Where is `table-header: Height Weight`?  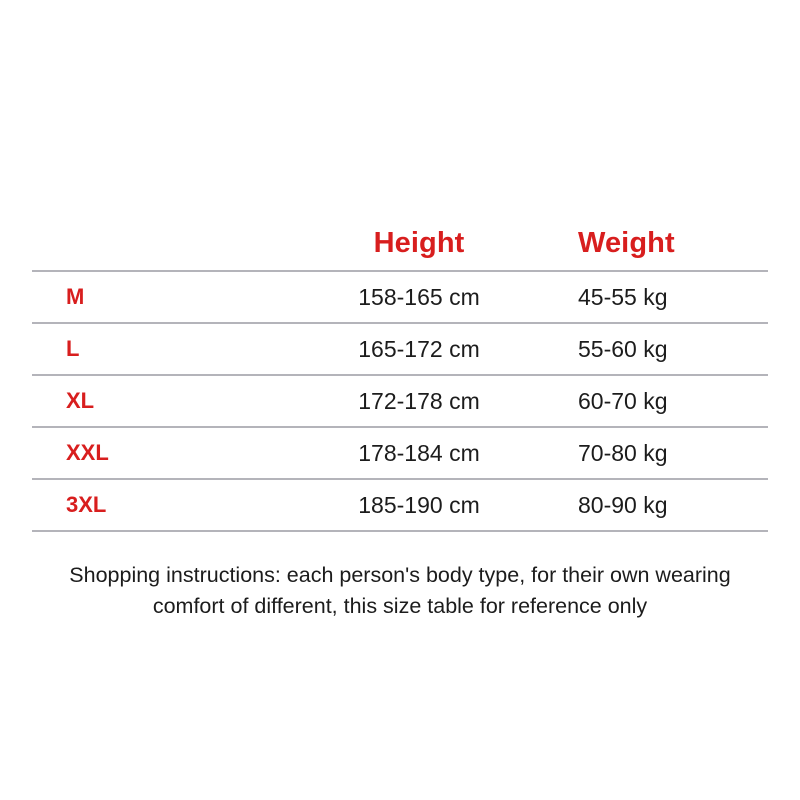
table-header: Height Weight is located at coordinates (400, 250).